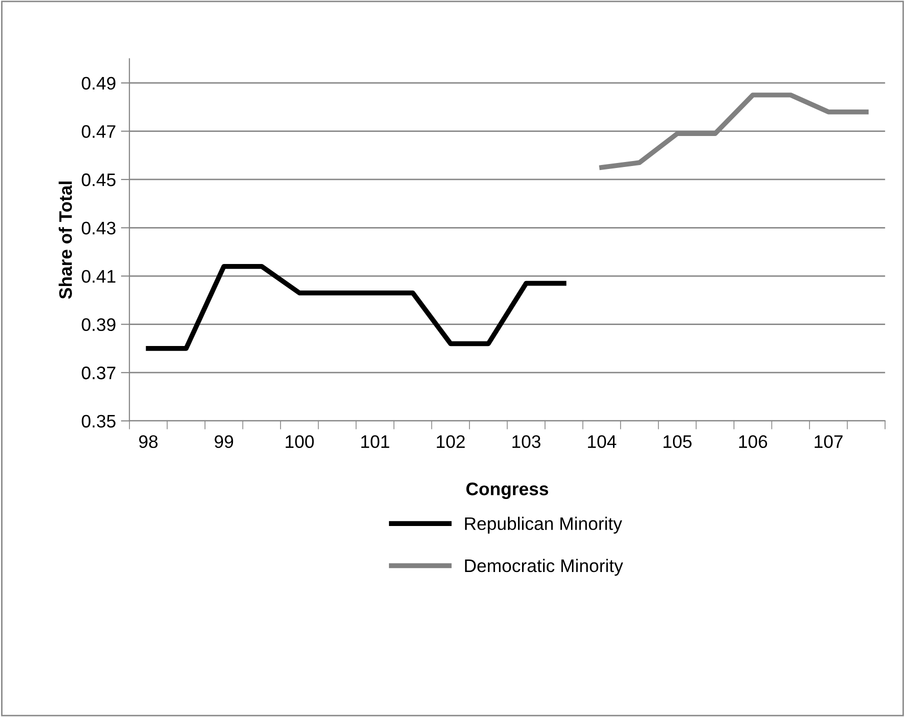 The width and height of the screenshot is (905, 717). Describe the element at coordinates (544, 567) in the screenshot. I see `legend-label: Democratic Minority` at that location.